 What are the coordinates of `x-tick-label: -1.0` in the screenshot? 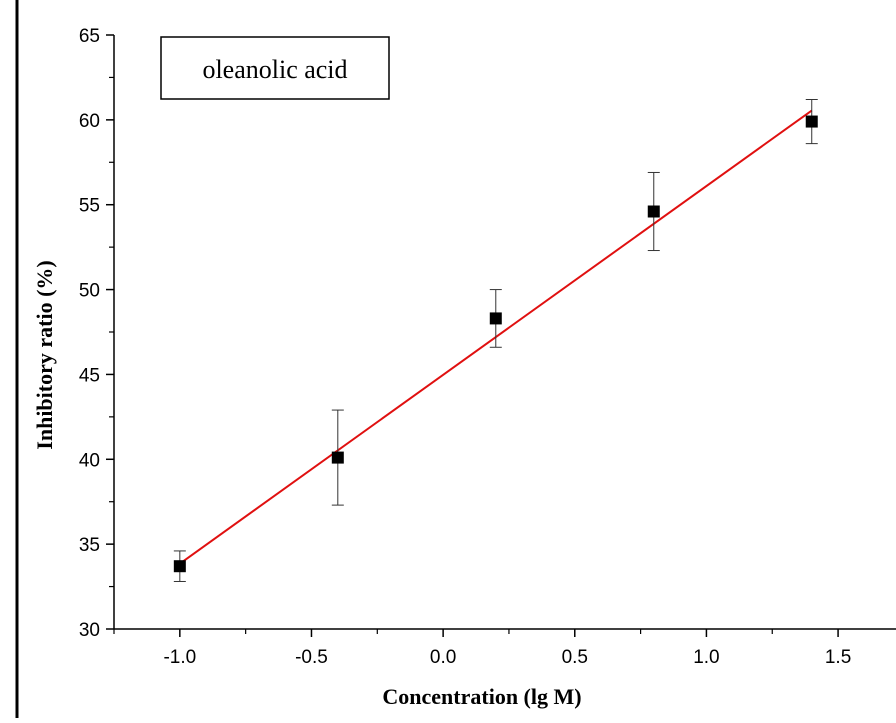 It's located at (179, 657).